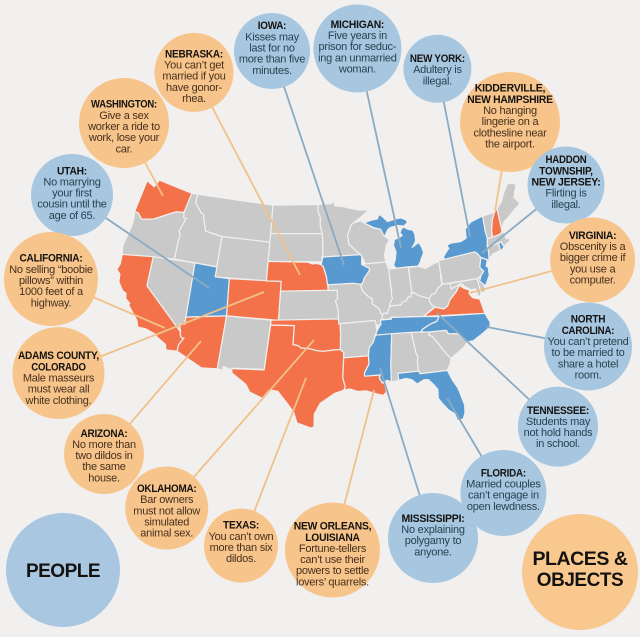  Describe the element at coordinates (194, 54) in the screenshot. I see `svg-text: NEBRASKA:` at that location.